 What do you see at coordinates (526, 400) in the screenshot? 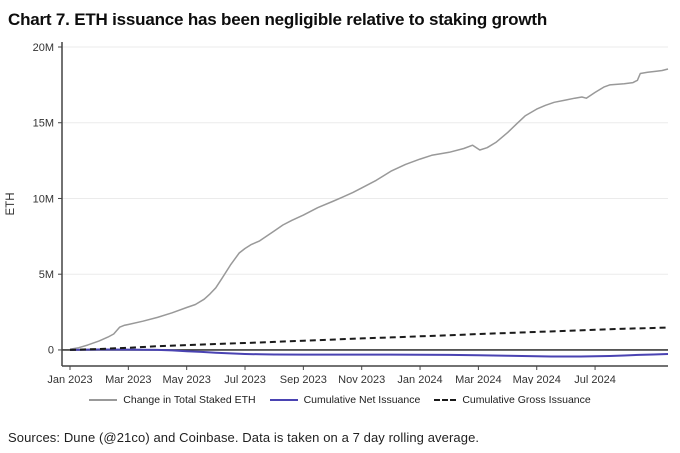
I see `legend-label: Cumulative Gross Issuance` at bounding box center [526, 400].